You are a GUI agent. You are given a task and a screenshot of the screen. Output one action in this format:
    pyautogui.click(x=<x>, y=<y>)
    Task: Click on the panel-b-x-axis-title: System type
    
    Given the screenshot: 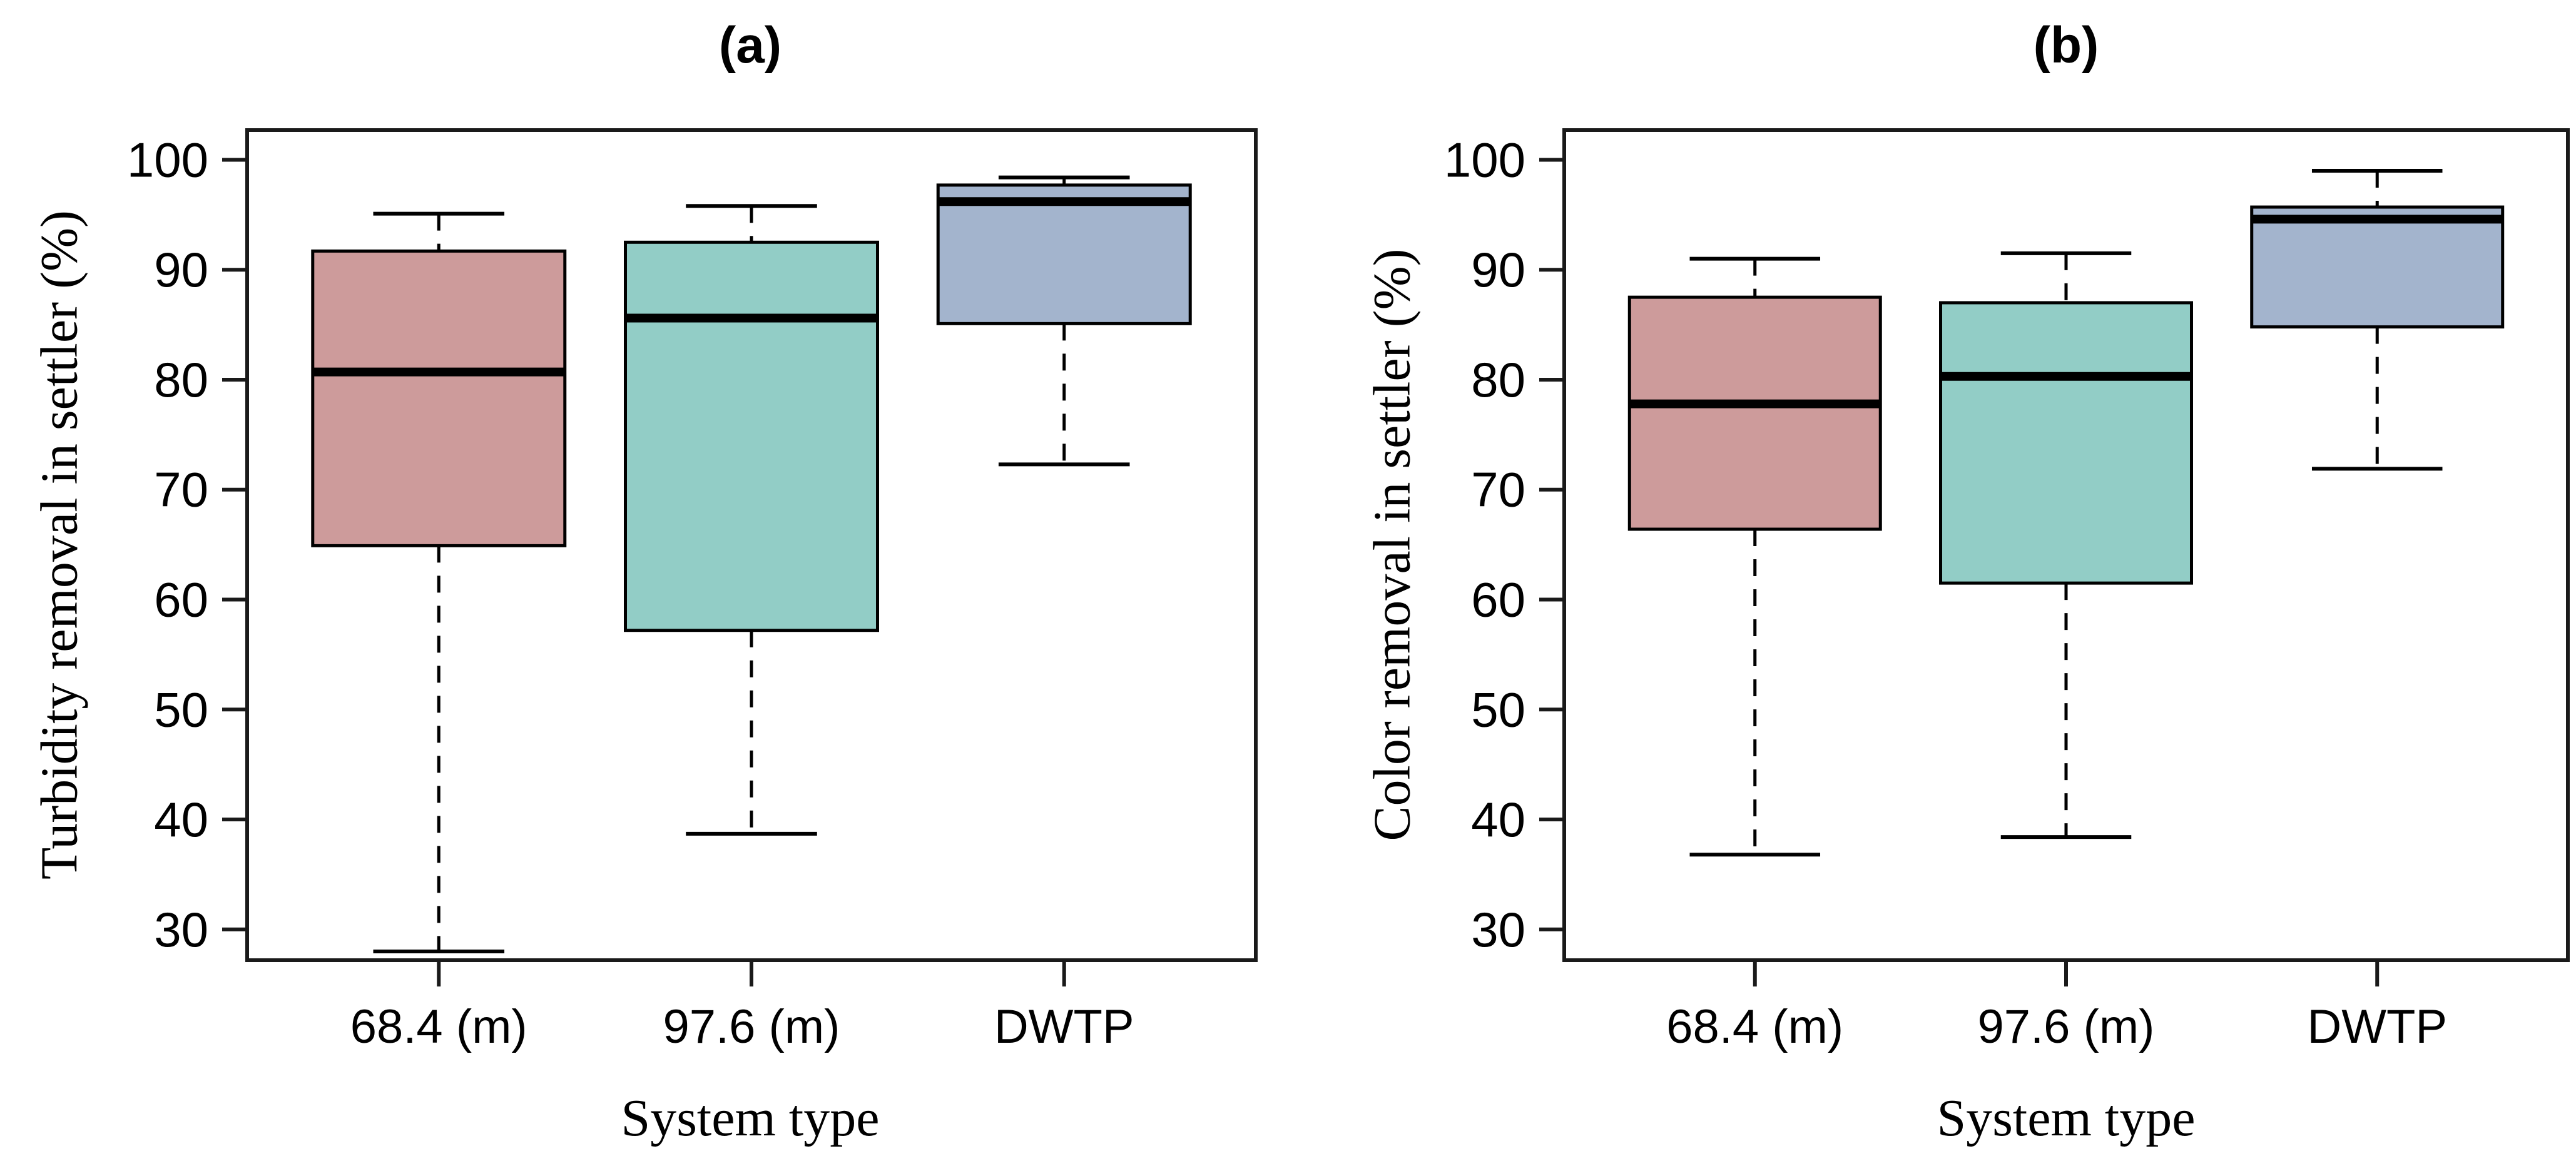 What is the action you would take?
    pyautogui.click(x=2066, y=1118)
    